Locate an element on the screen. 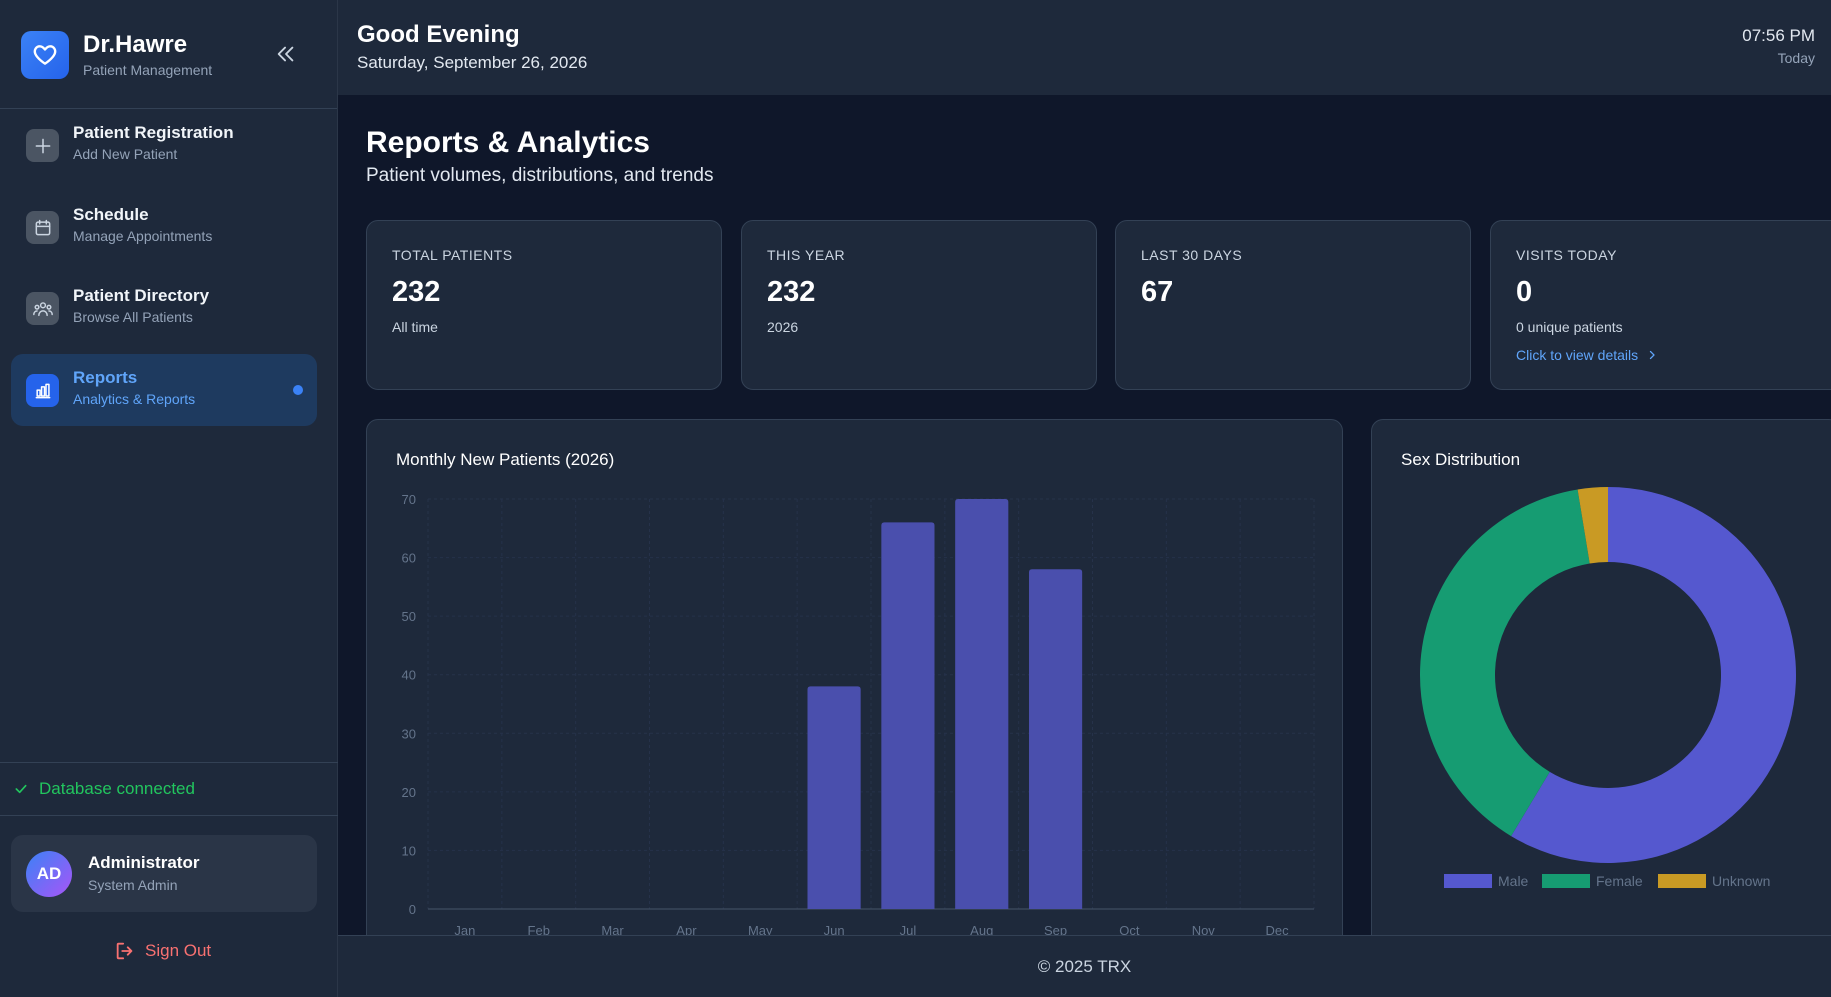 The image size is (1831, 997). check-icon is located at coordinates (21, 789).